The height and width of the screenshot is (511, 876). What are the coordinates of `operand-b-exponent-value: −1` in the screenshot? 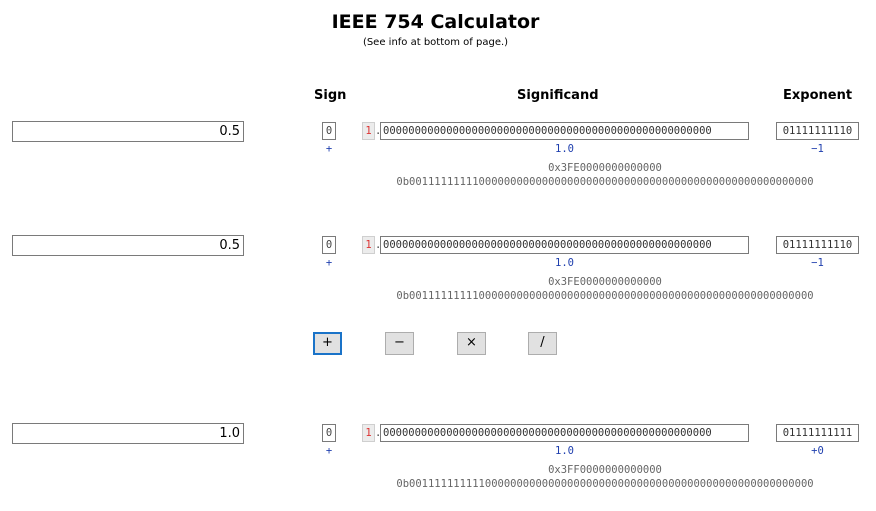 It's located at (817, 263).